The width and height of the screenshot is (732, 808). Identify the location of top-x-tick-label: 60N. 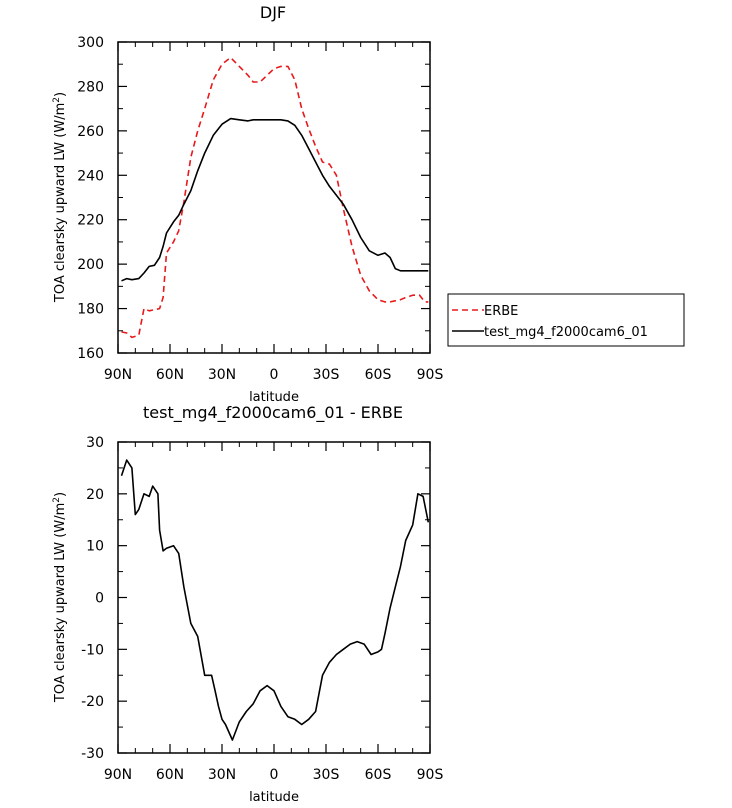
(170, 375).